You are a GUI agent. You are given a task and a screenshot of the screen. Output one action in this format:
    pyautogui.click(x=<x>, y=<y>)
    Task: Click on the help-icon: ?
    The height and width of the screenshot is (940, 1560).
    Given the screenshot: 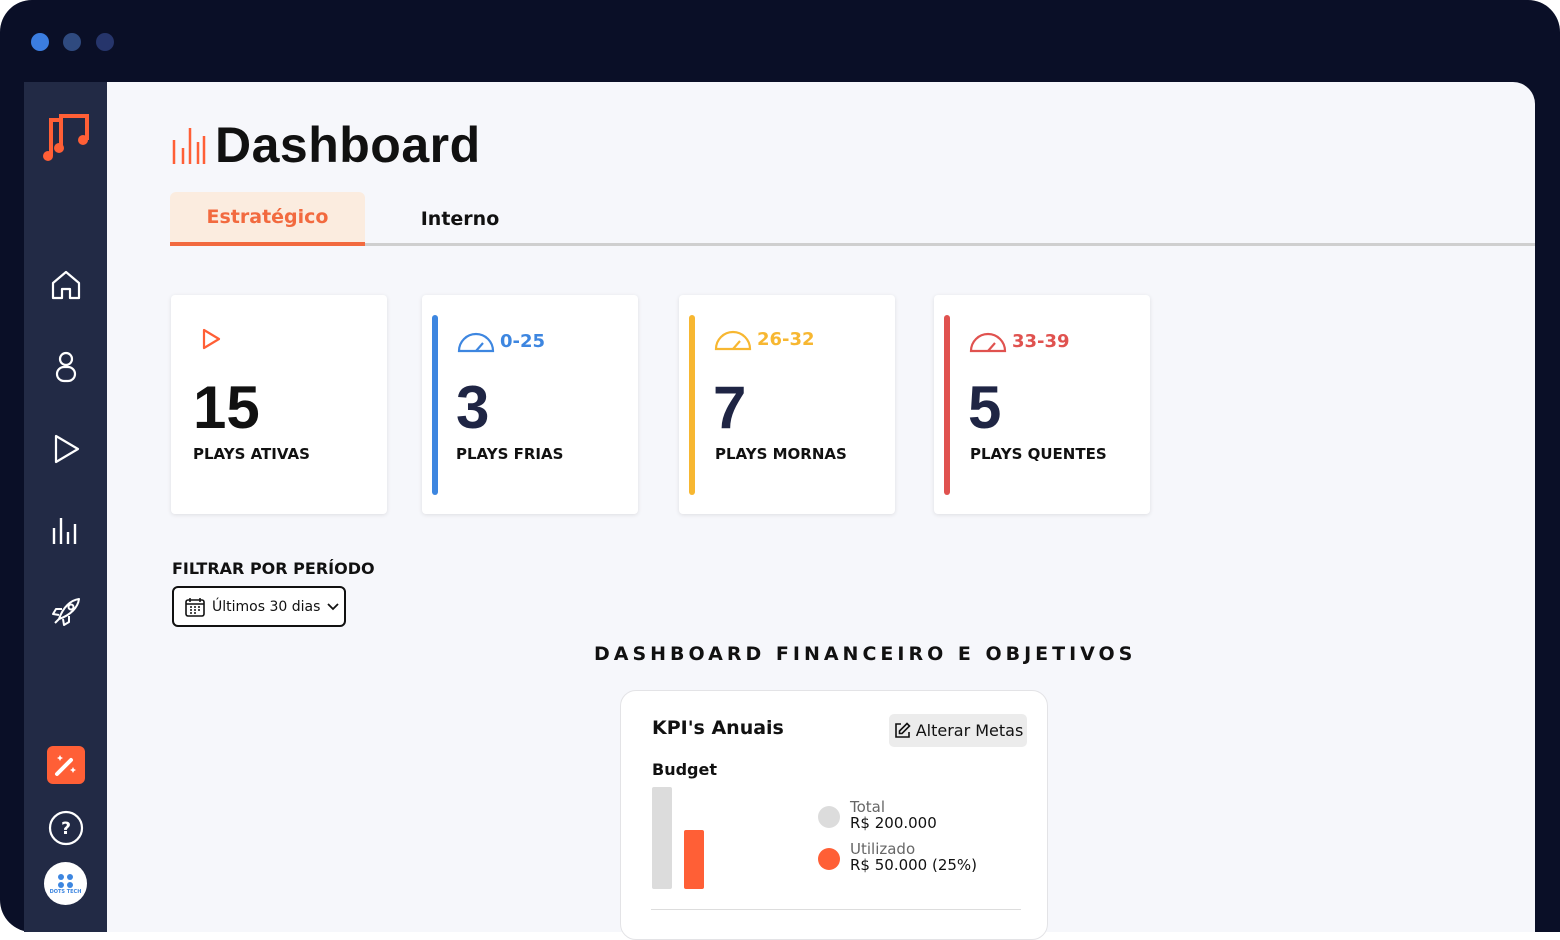 What is the action you would take?
    pyautogui.click(x=65, y=828)
    